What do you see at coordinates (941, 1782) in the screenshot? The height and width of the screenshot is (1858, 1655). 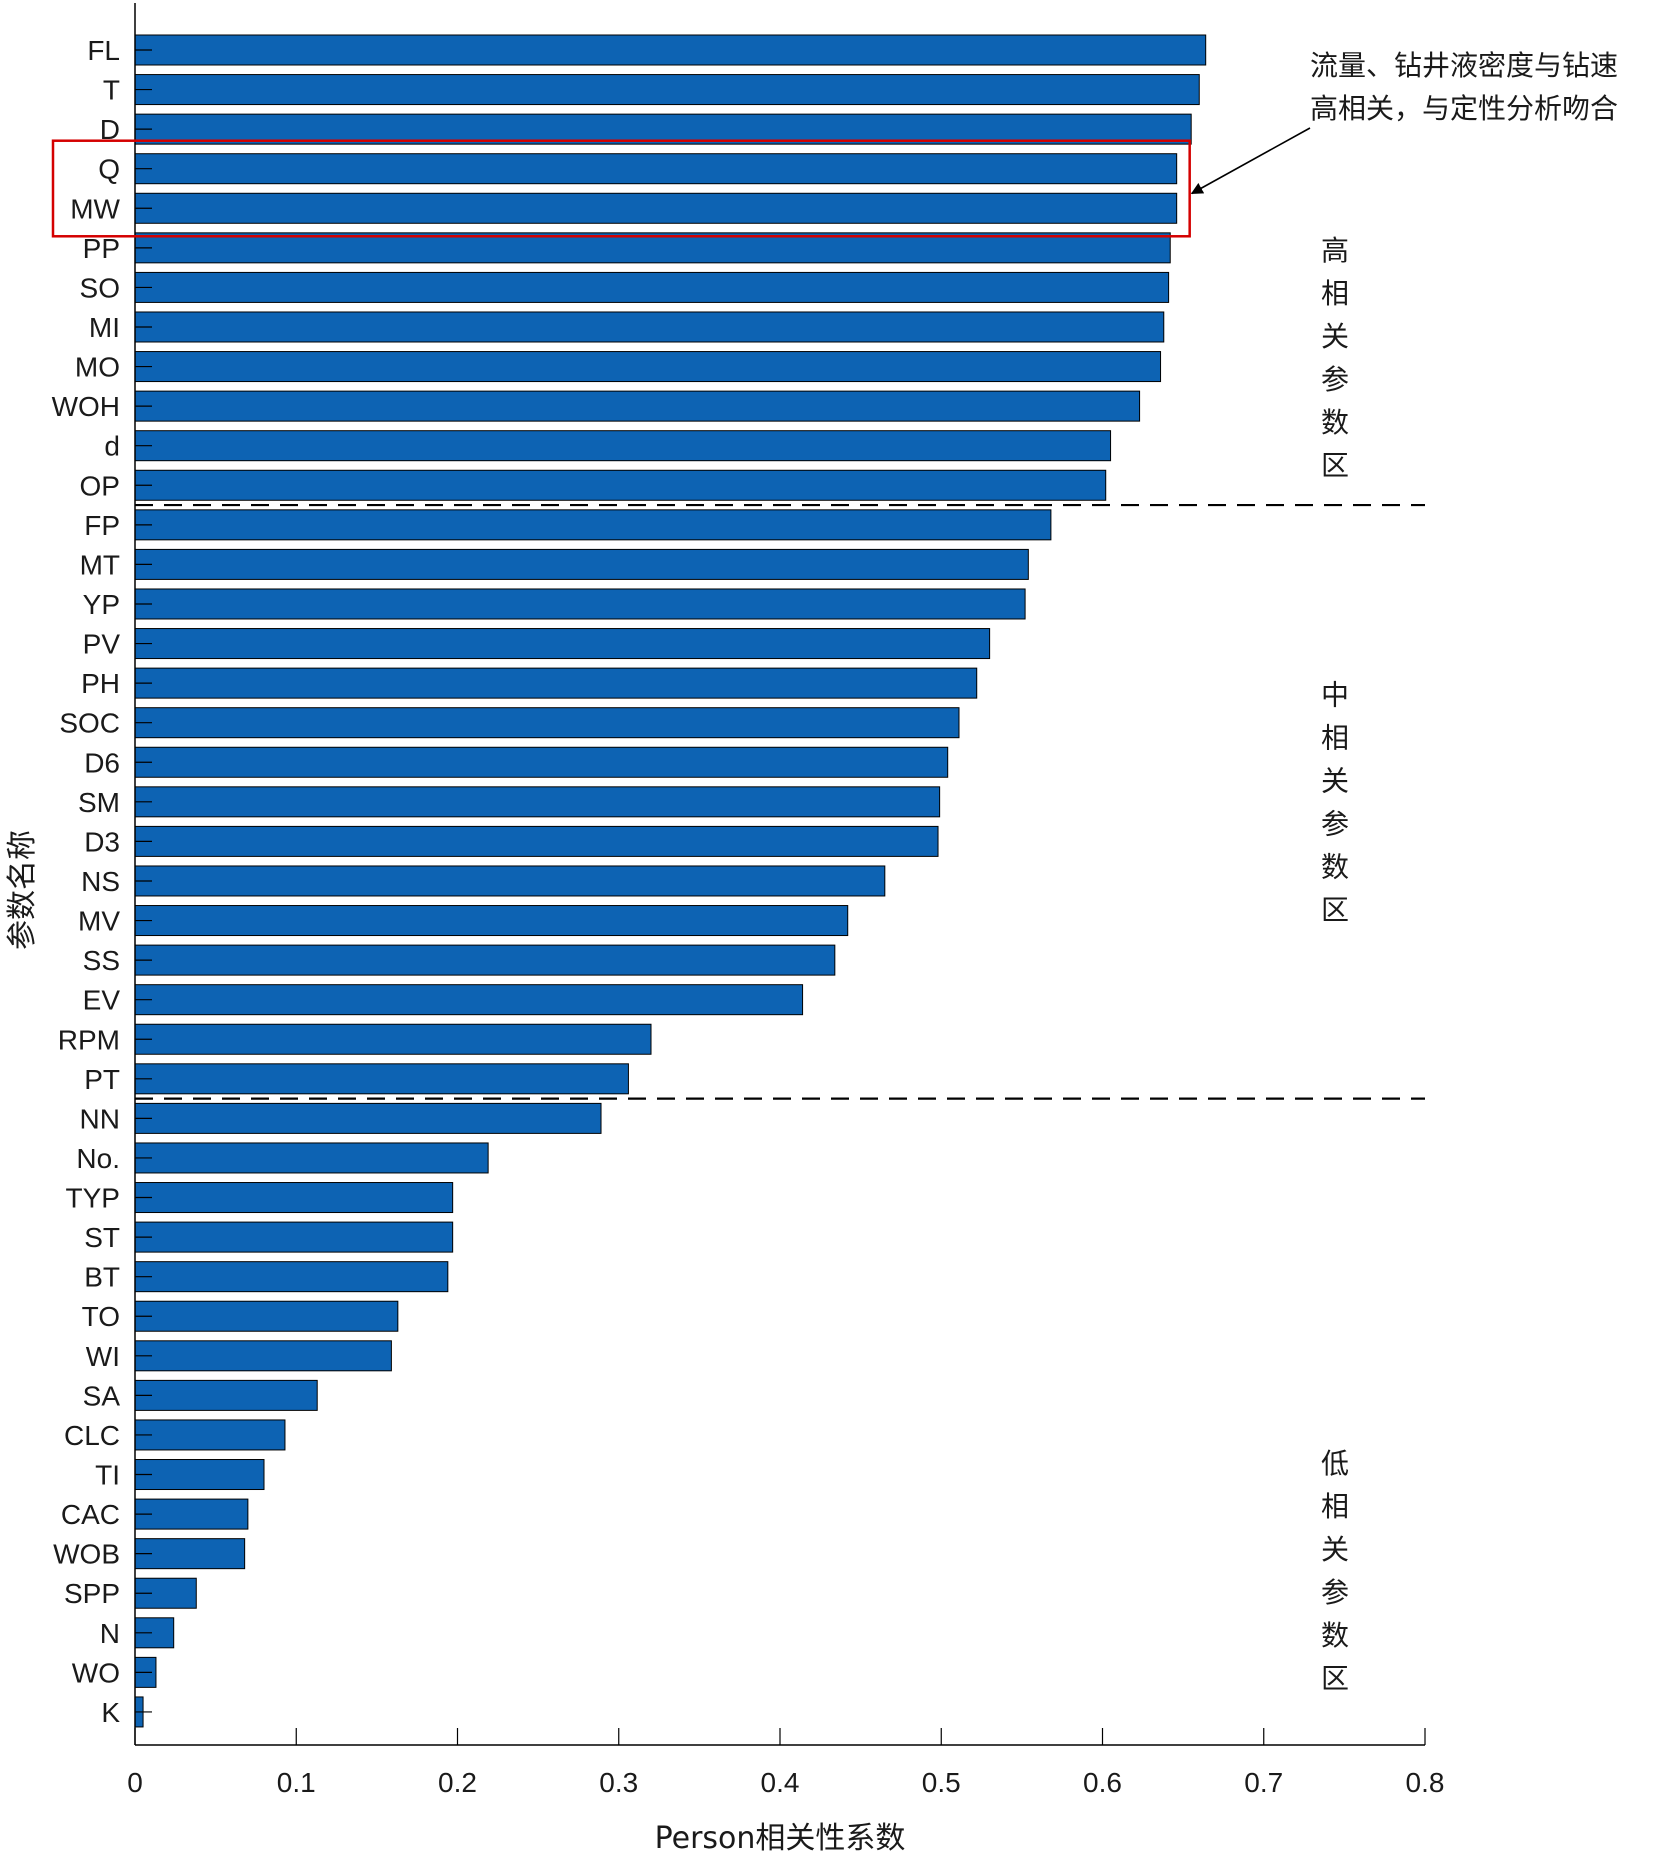 I see `x-tick-label-0.5: 0.5` at bounding box center [941, 1782].